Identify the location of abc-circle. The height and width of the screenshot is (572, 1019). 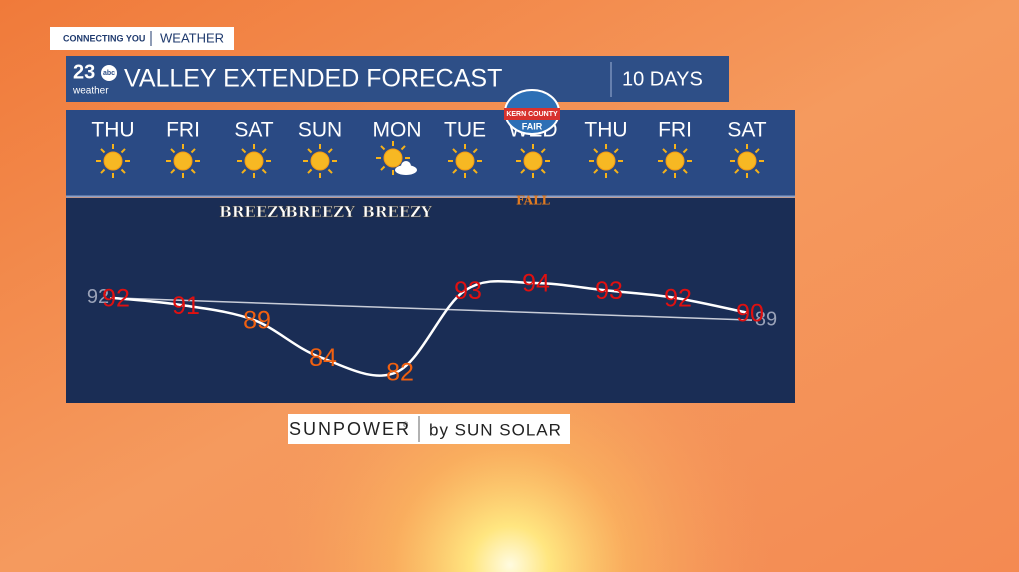
(109, 73).